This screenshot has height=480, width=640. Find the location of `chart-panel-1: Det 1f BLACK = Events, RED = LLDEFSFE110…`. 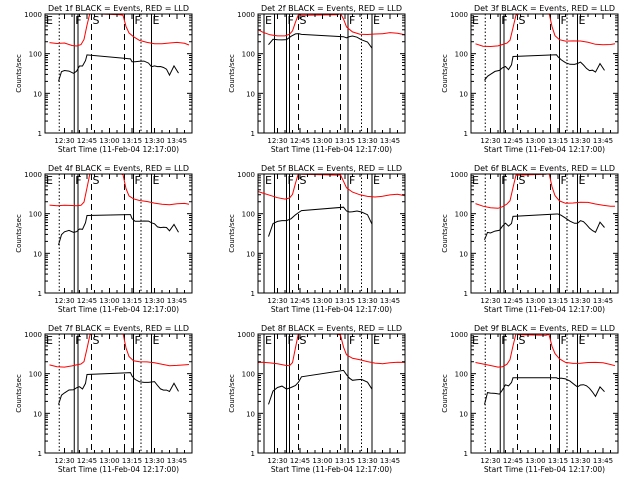

chart-panel-1: Det 1f BLACK = Events, RED = LLDEFSFE110… is located at coordinates (104, 79).